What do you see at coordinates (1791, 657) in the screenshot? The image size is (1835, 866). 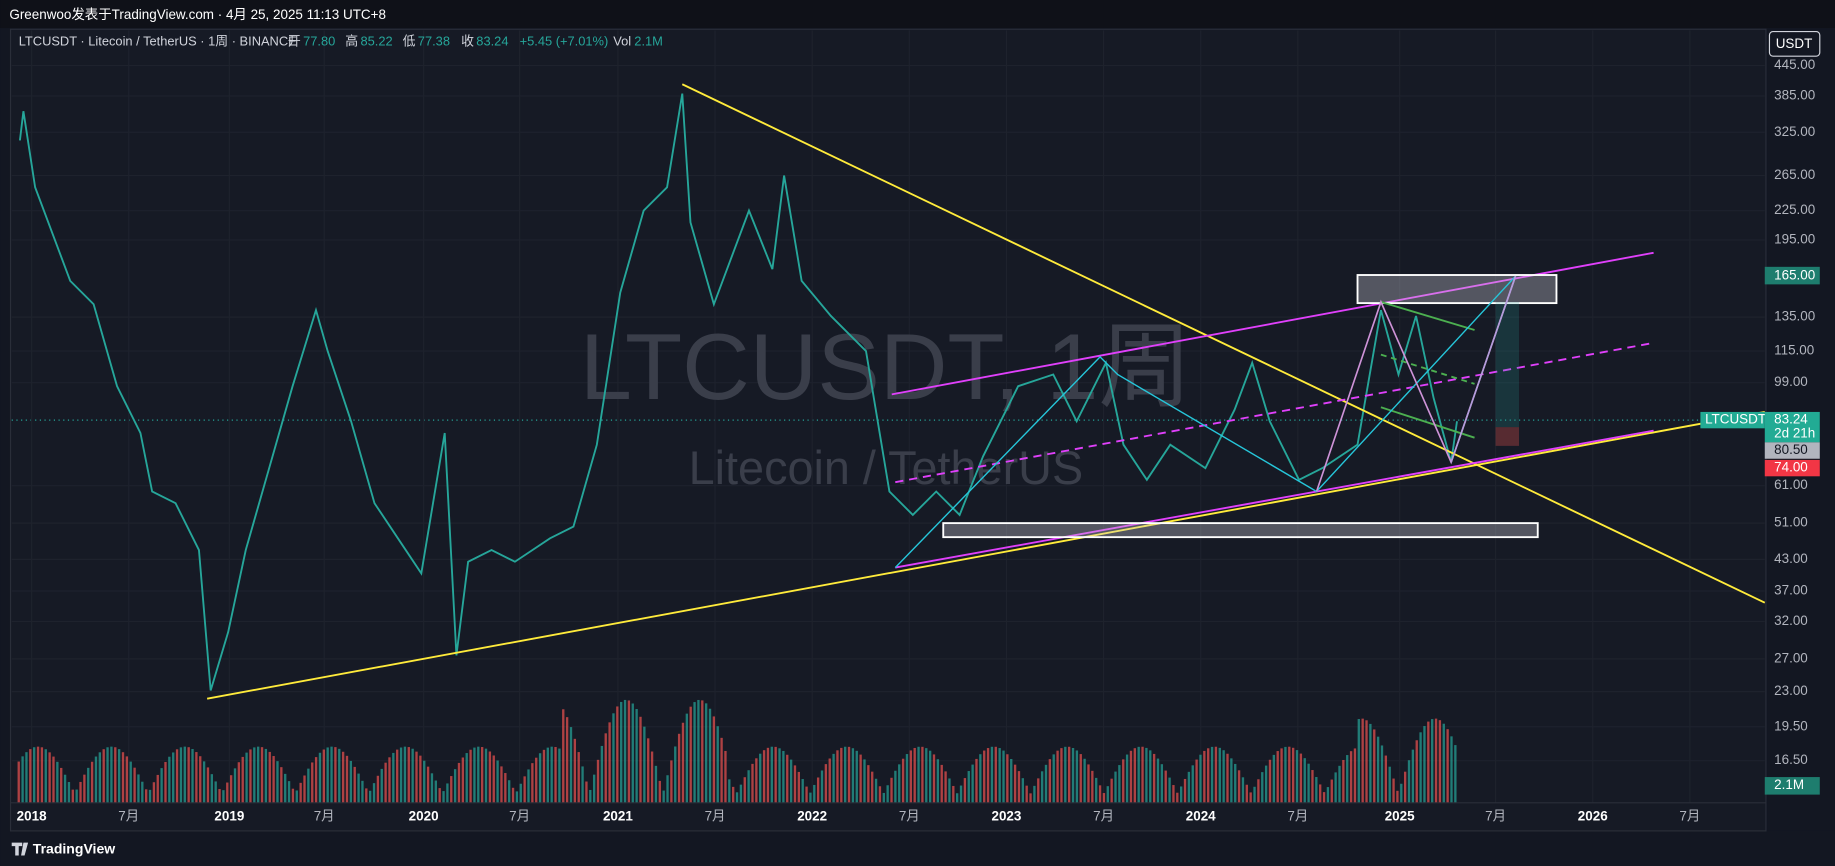 I see `price-label: 27.00` at bounding box center [1791, 657].